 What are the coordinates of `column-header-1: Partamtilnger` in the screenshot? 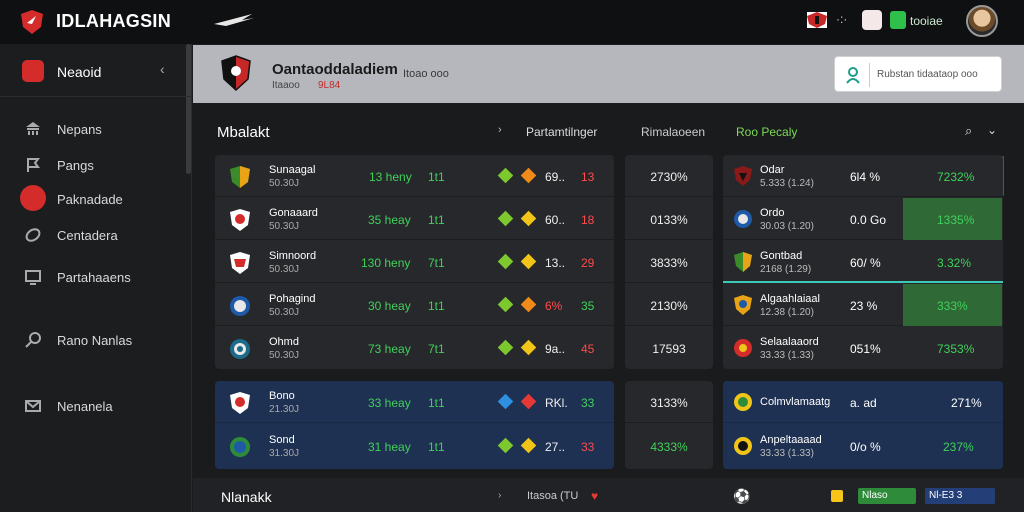 It's located at (562, 132).